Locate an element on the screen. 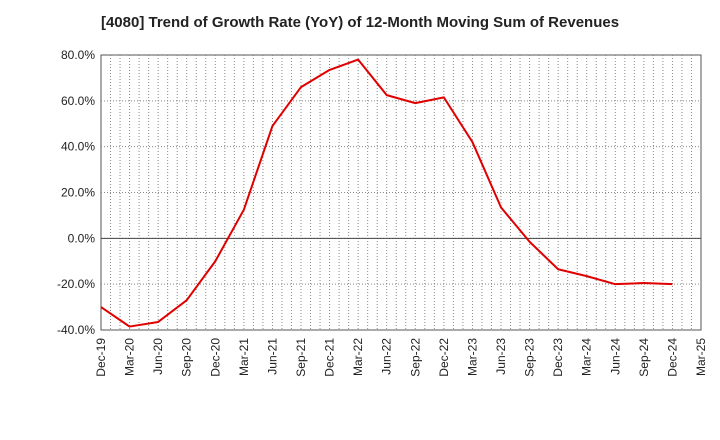 Image resolution: width=720 pixels, height=440 pixels. y-axis-ticks: 80.0% 60.0% 40.0% 20.0% 0.0% -20.0% -40.0% is located at coordinates (76, 192).